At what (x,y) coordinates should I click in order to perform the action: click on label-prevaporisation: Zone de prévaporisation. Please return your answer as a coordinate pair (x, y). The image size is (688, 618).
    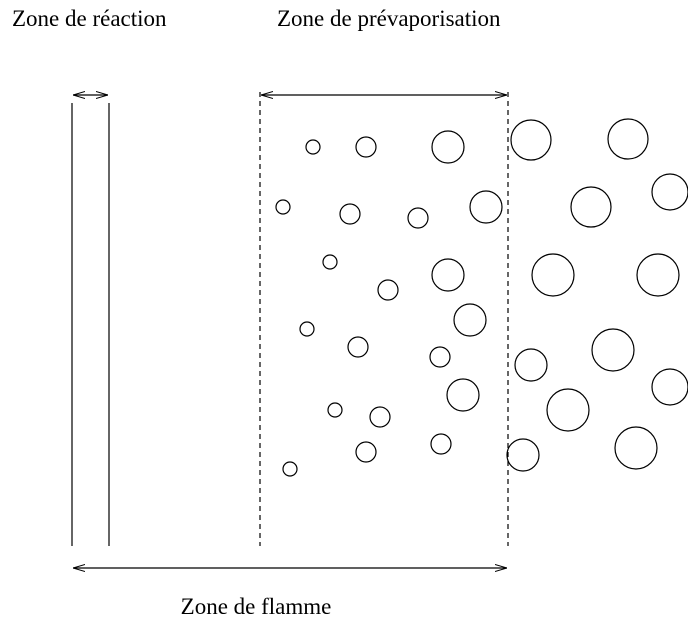
    Looking at the image, I should click on (389, 18).